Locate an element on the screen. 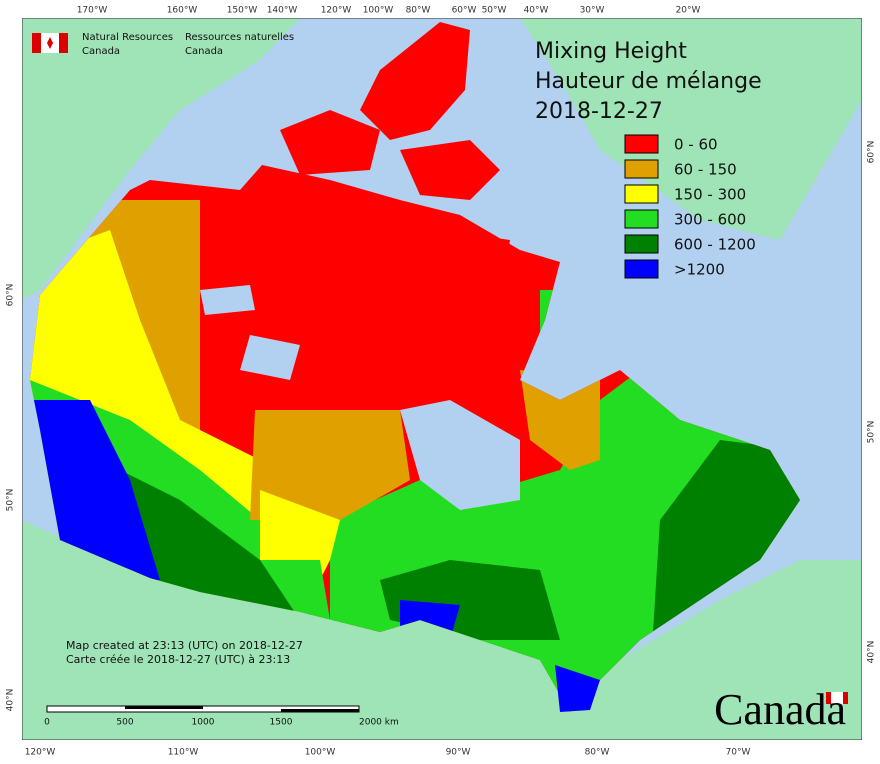 The height and width of the screenshot is (764, 880). map-title: 2018-12-27 is located at coordinates (599, 111).